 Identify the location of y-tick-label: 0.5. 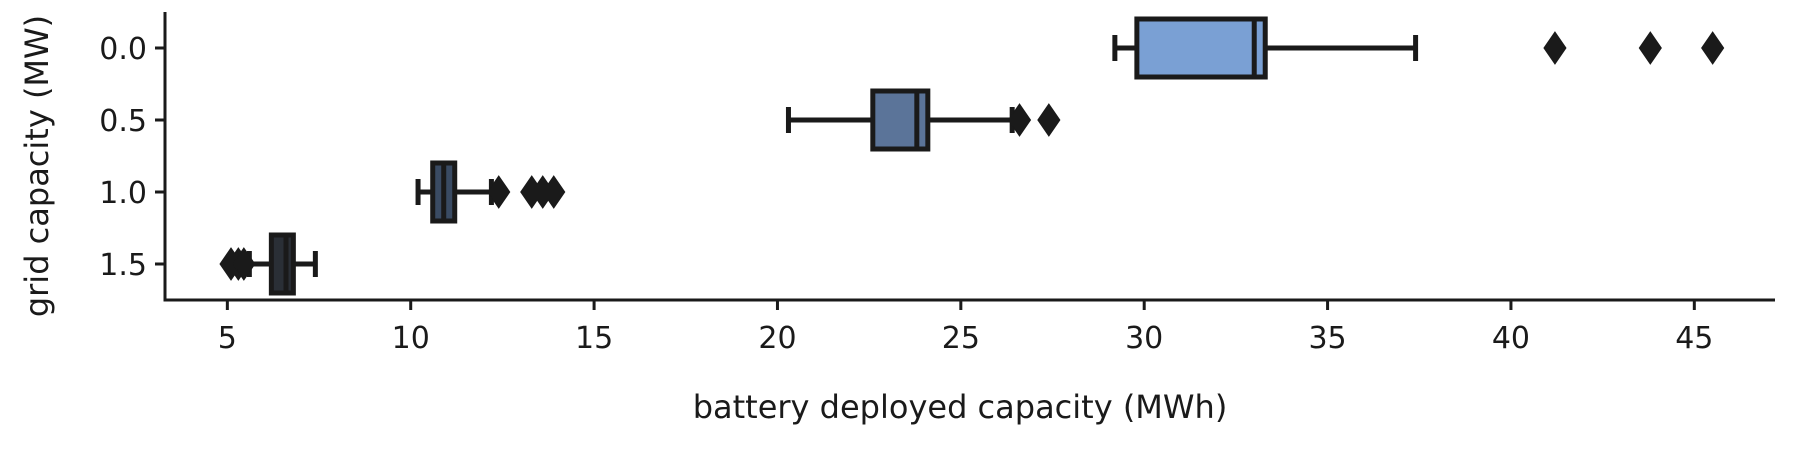
(123, 121).